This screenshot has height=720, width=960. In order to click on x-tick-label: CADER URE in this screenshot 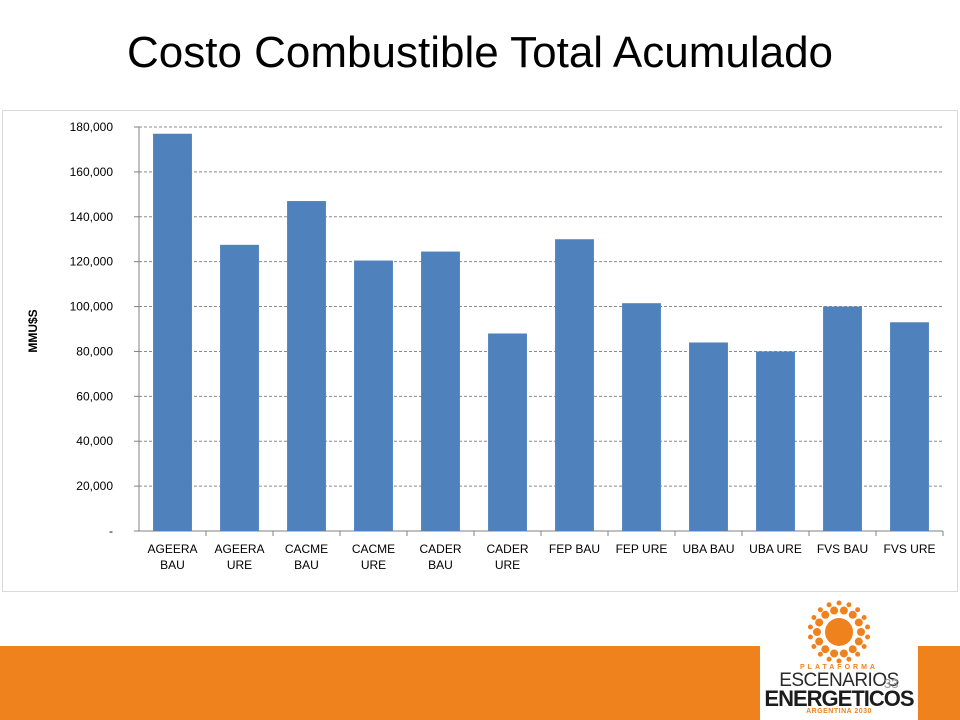, I will do `click(507, 557)`.